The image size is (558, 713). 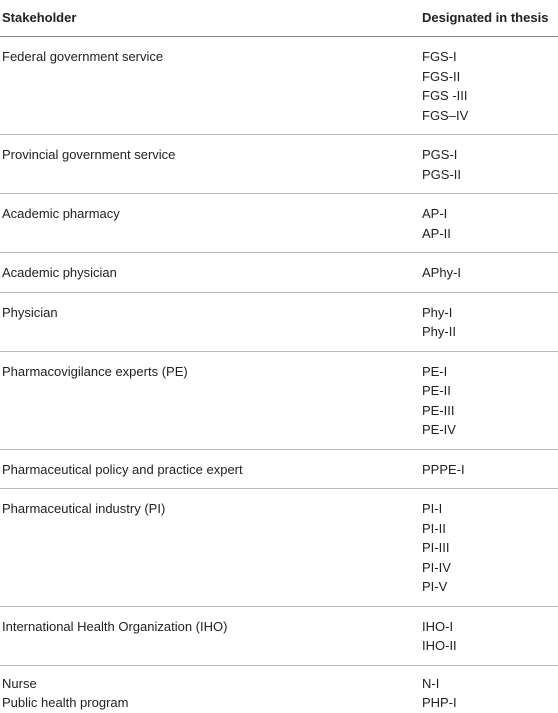 What do you see at coordinates (210, 164) in the screenshot?
I see `stakeholder-cell: Provincial government service` at bounding box center [210, 164].